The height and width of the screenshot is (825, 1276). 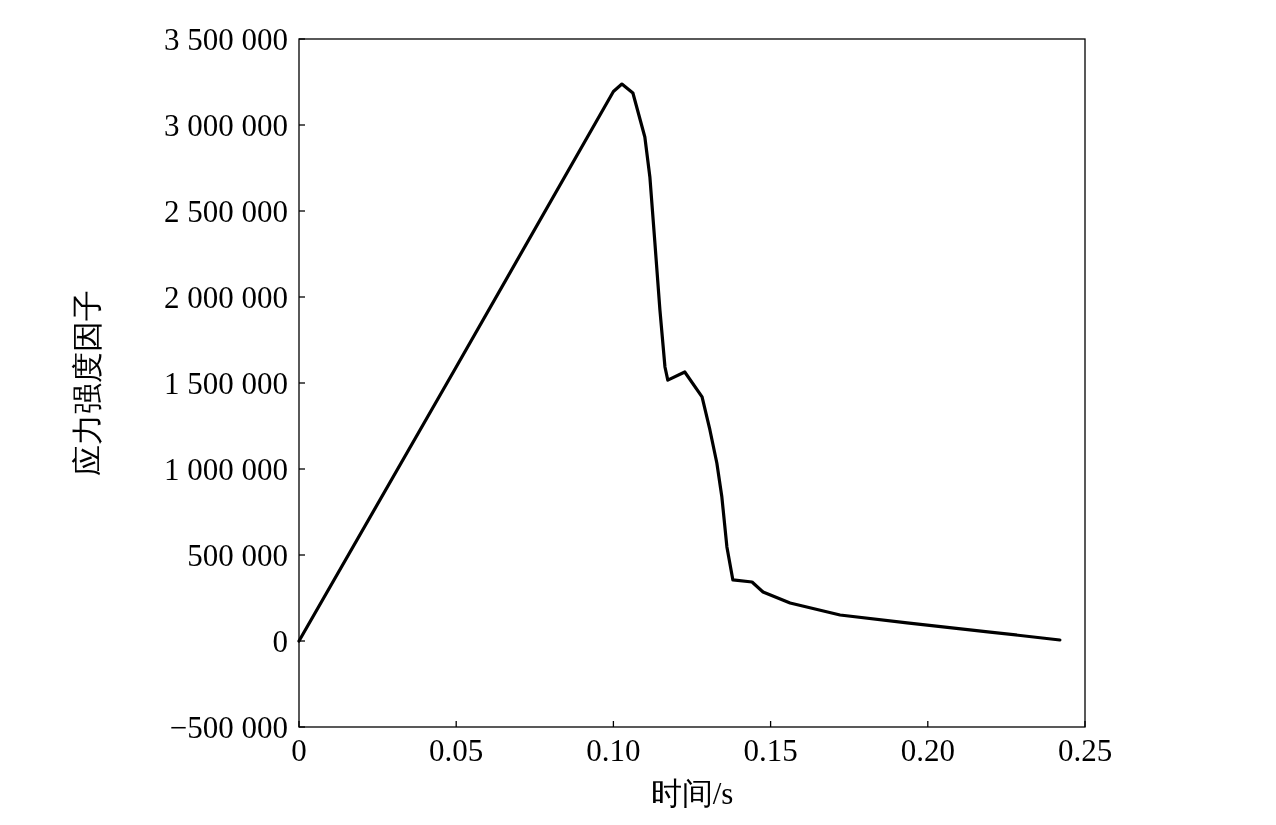 What do you see at coordinates (770, 750) in the screenshot?
I see `x-tick-label: 0.15` at bounding box center [770, 750].